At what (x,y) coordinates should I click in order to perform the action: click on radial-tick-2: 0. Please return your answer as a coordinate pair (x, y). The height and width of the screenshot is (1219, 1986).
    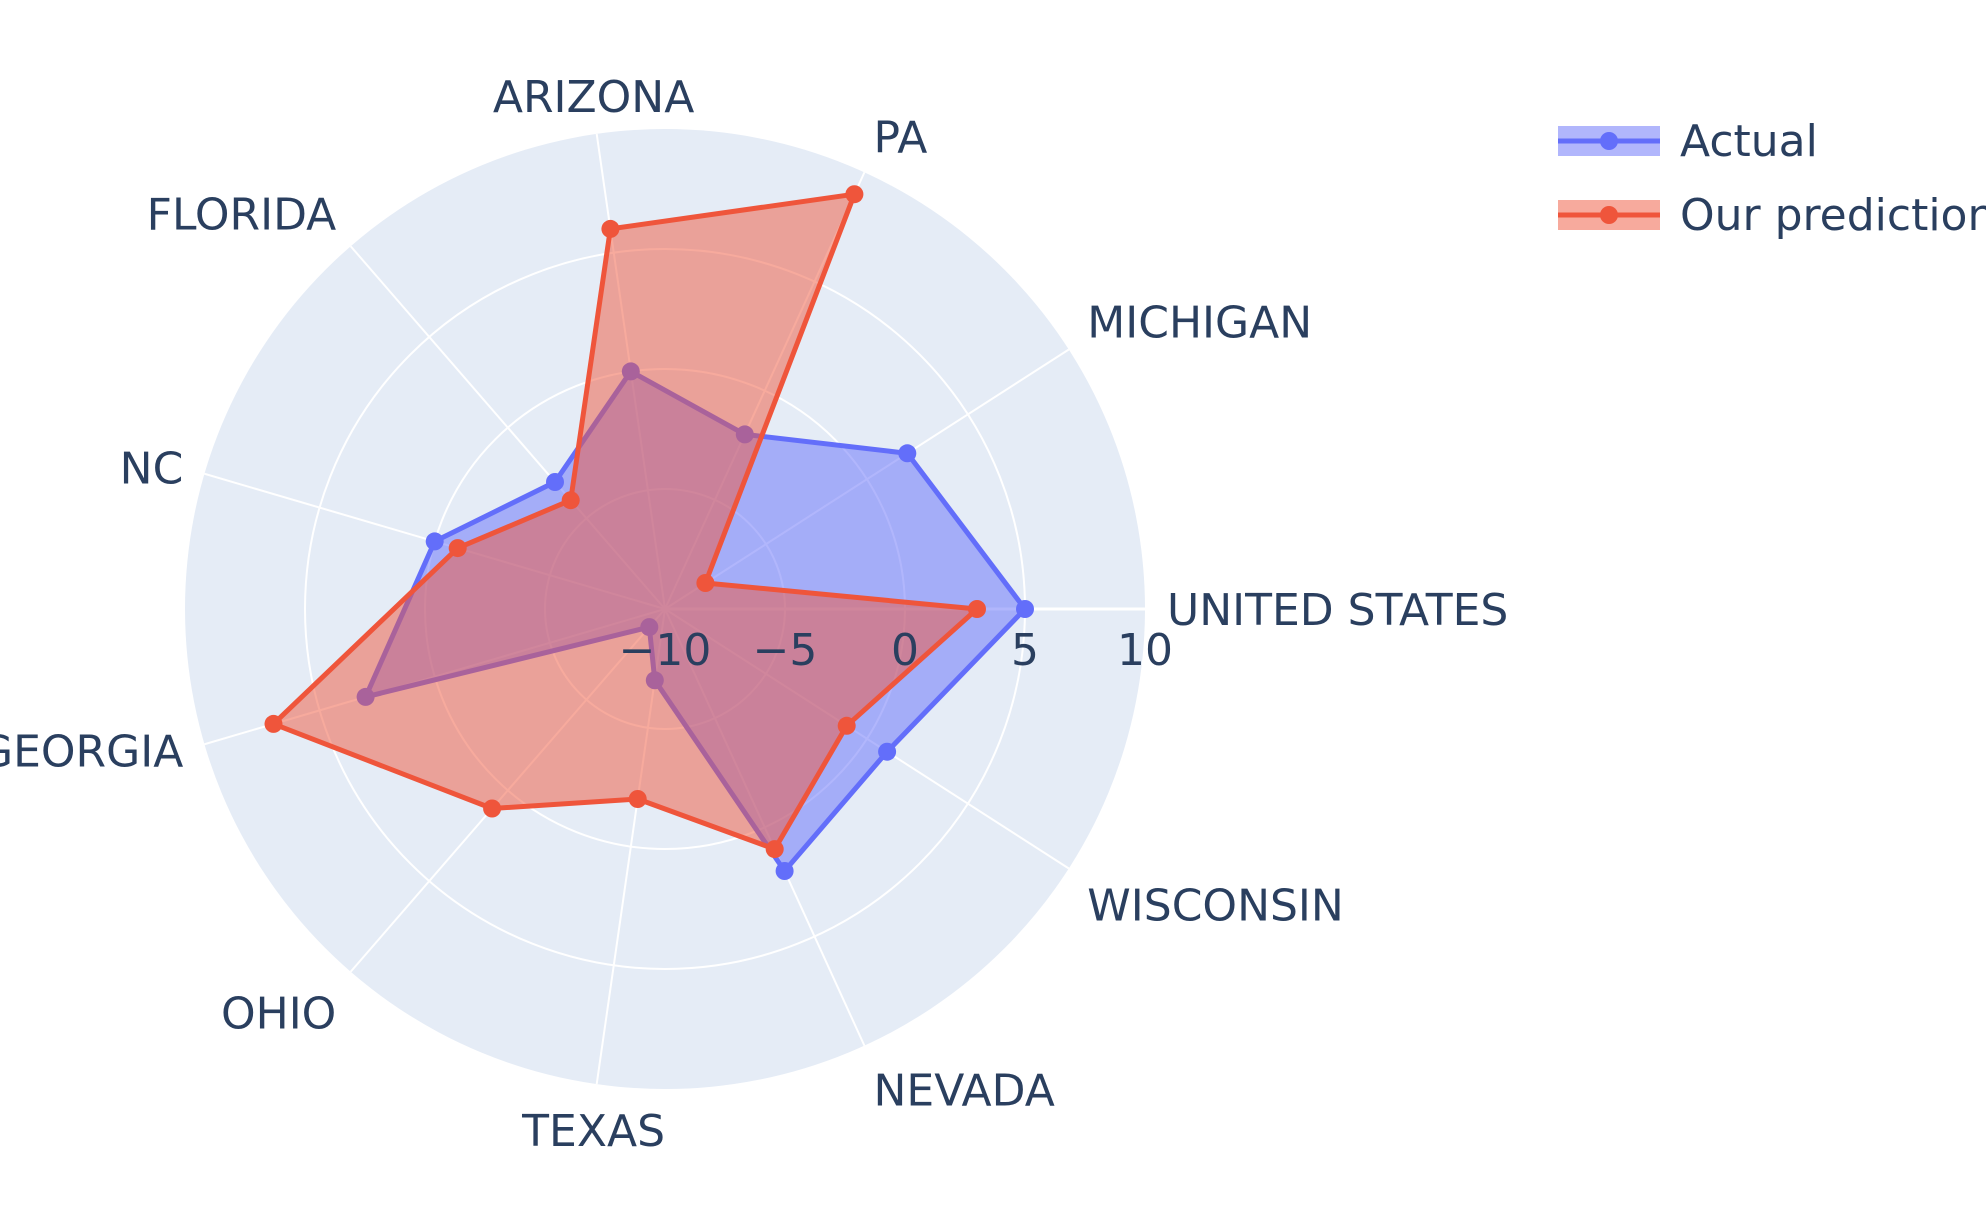
    Looking at the image, I should click on (905, 650).